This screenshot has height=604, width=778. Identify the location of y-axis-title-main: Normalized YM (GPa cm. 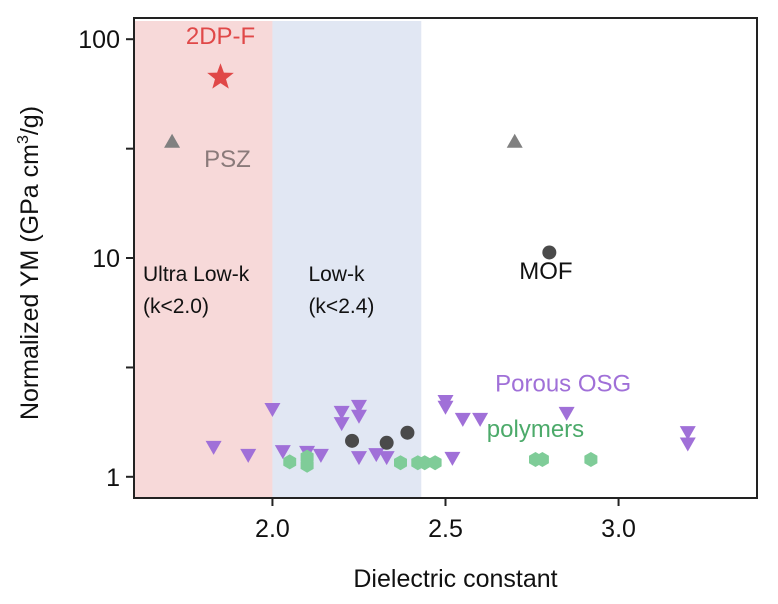
(30, 282).